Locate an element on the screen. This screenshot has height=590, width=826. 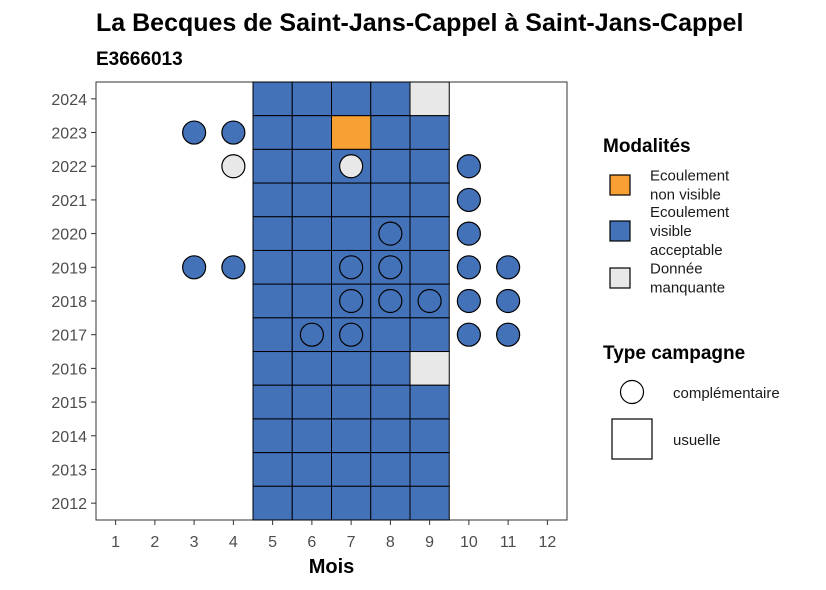
y-tick-label: 2022 is located at coordinates (69, 167).